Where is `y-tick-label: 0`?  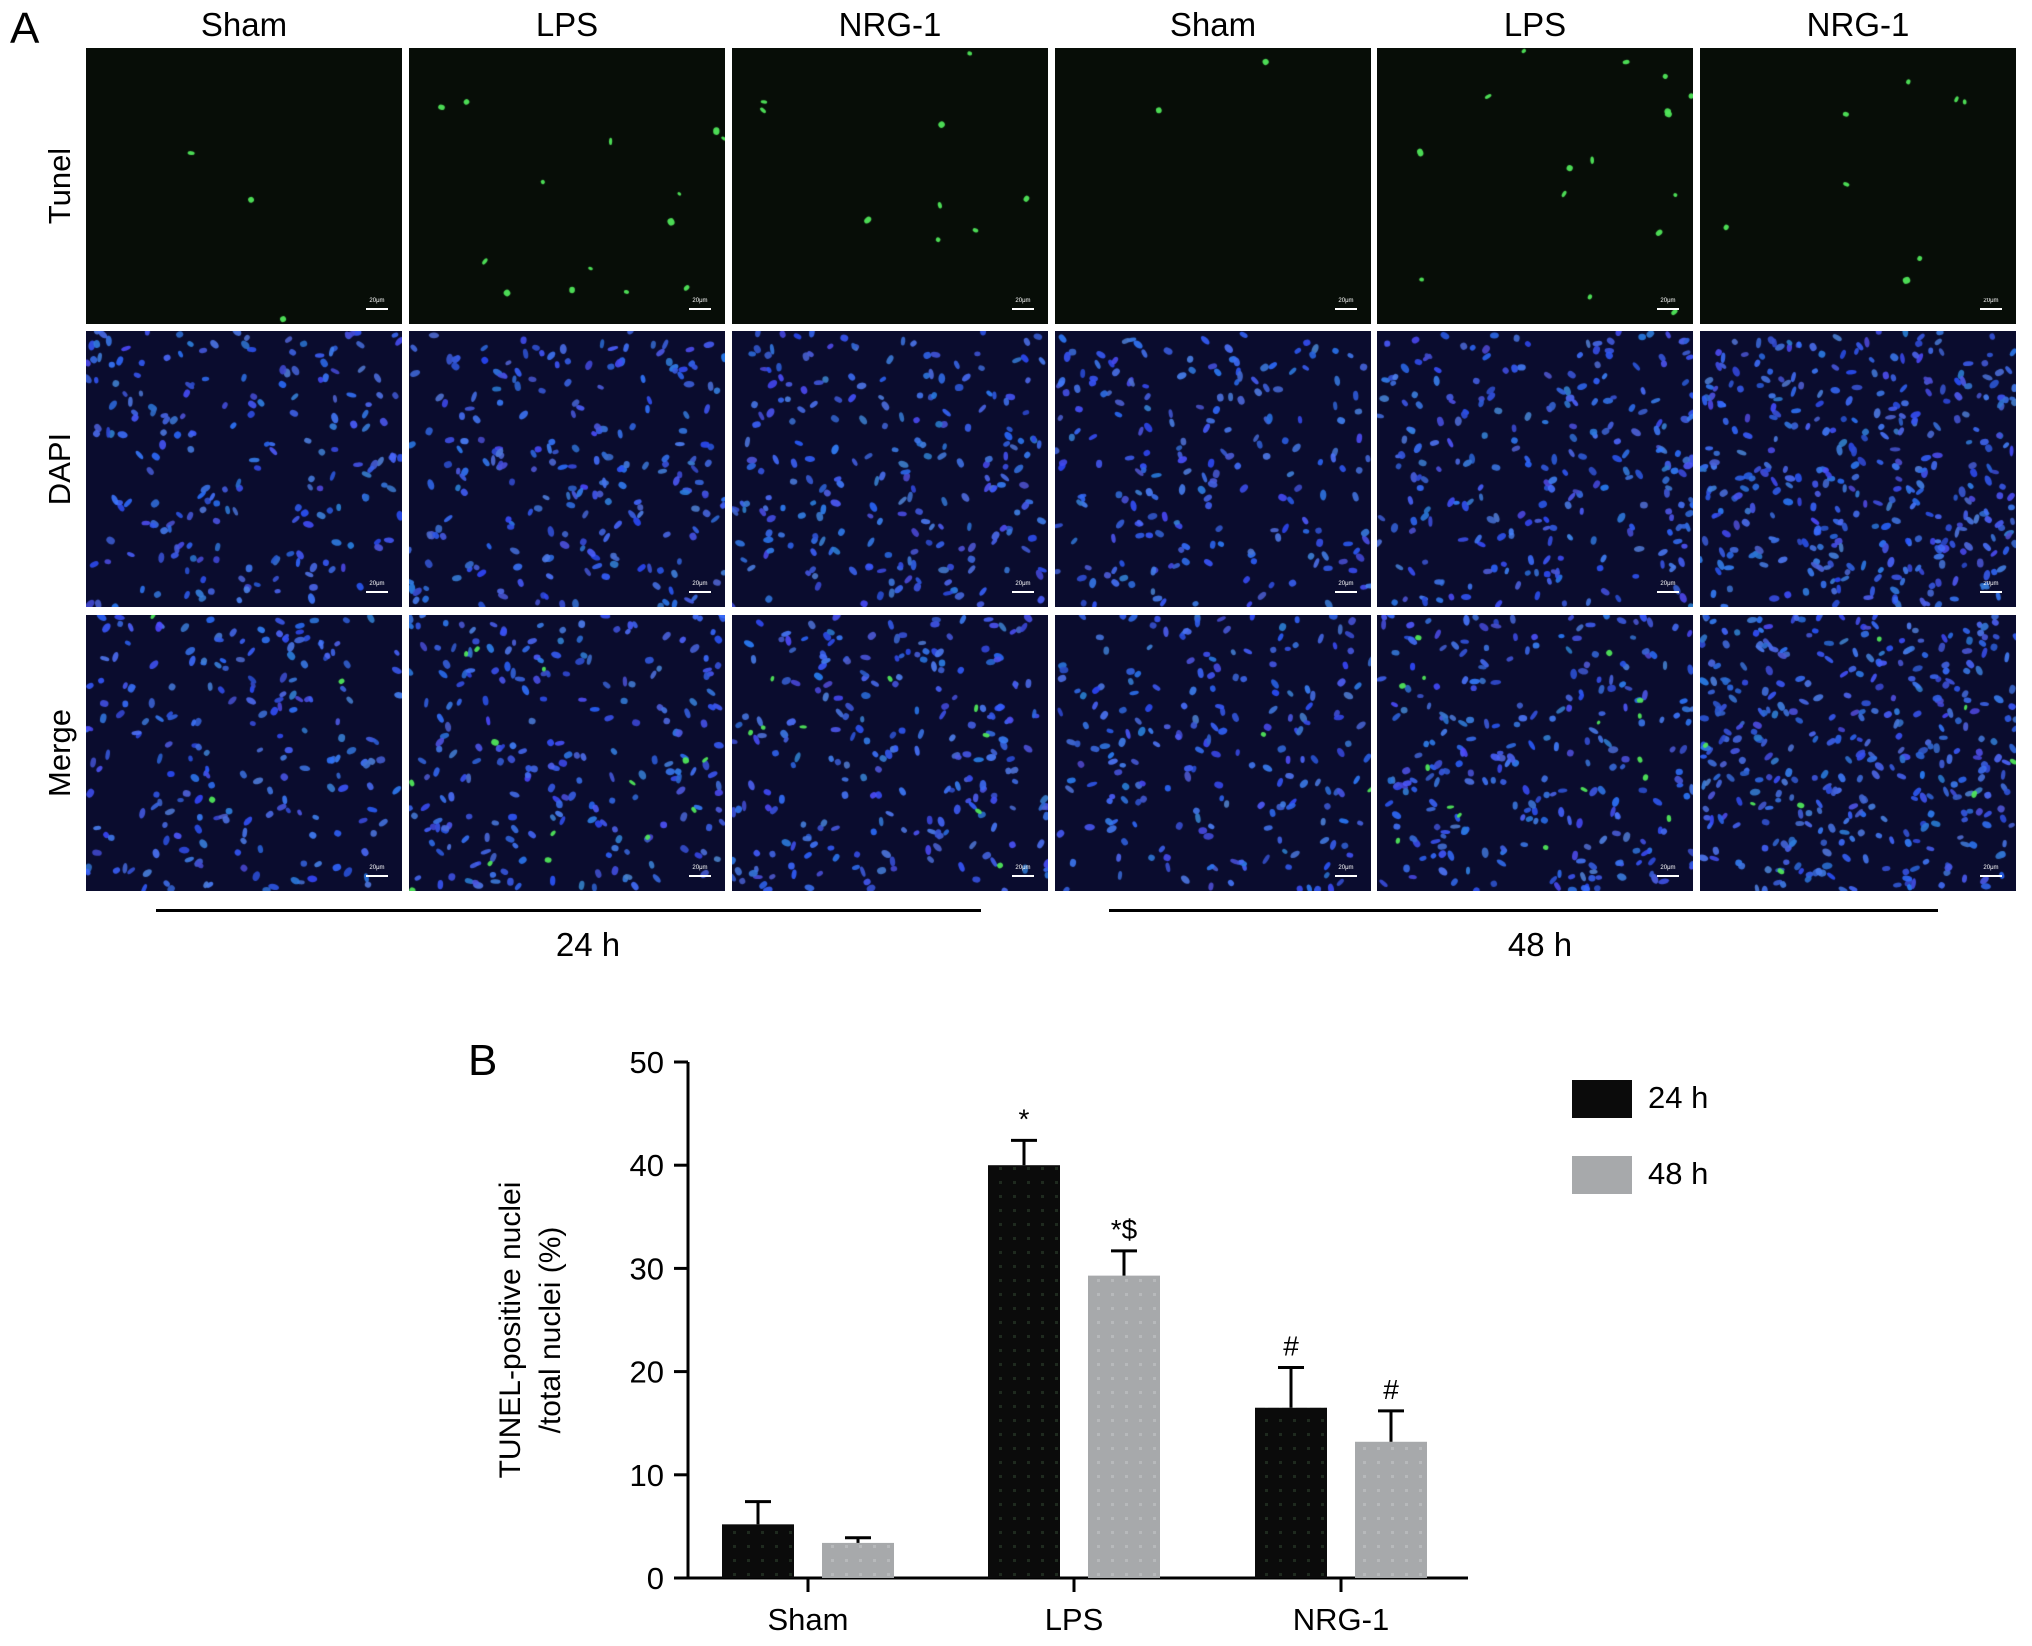 y-tick-label: 0 is located at coordinates (655, 1578).